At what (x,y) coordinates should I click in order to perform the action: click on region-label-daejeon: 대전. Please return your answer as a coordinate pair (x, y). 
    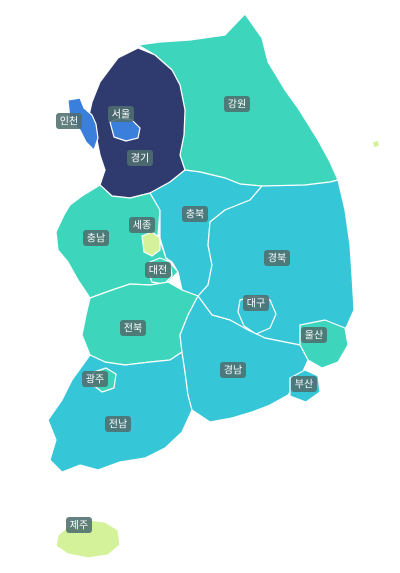
    Looking at the image, I should click on (158, 270).